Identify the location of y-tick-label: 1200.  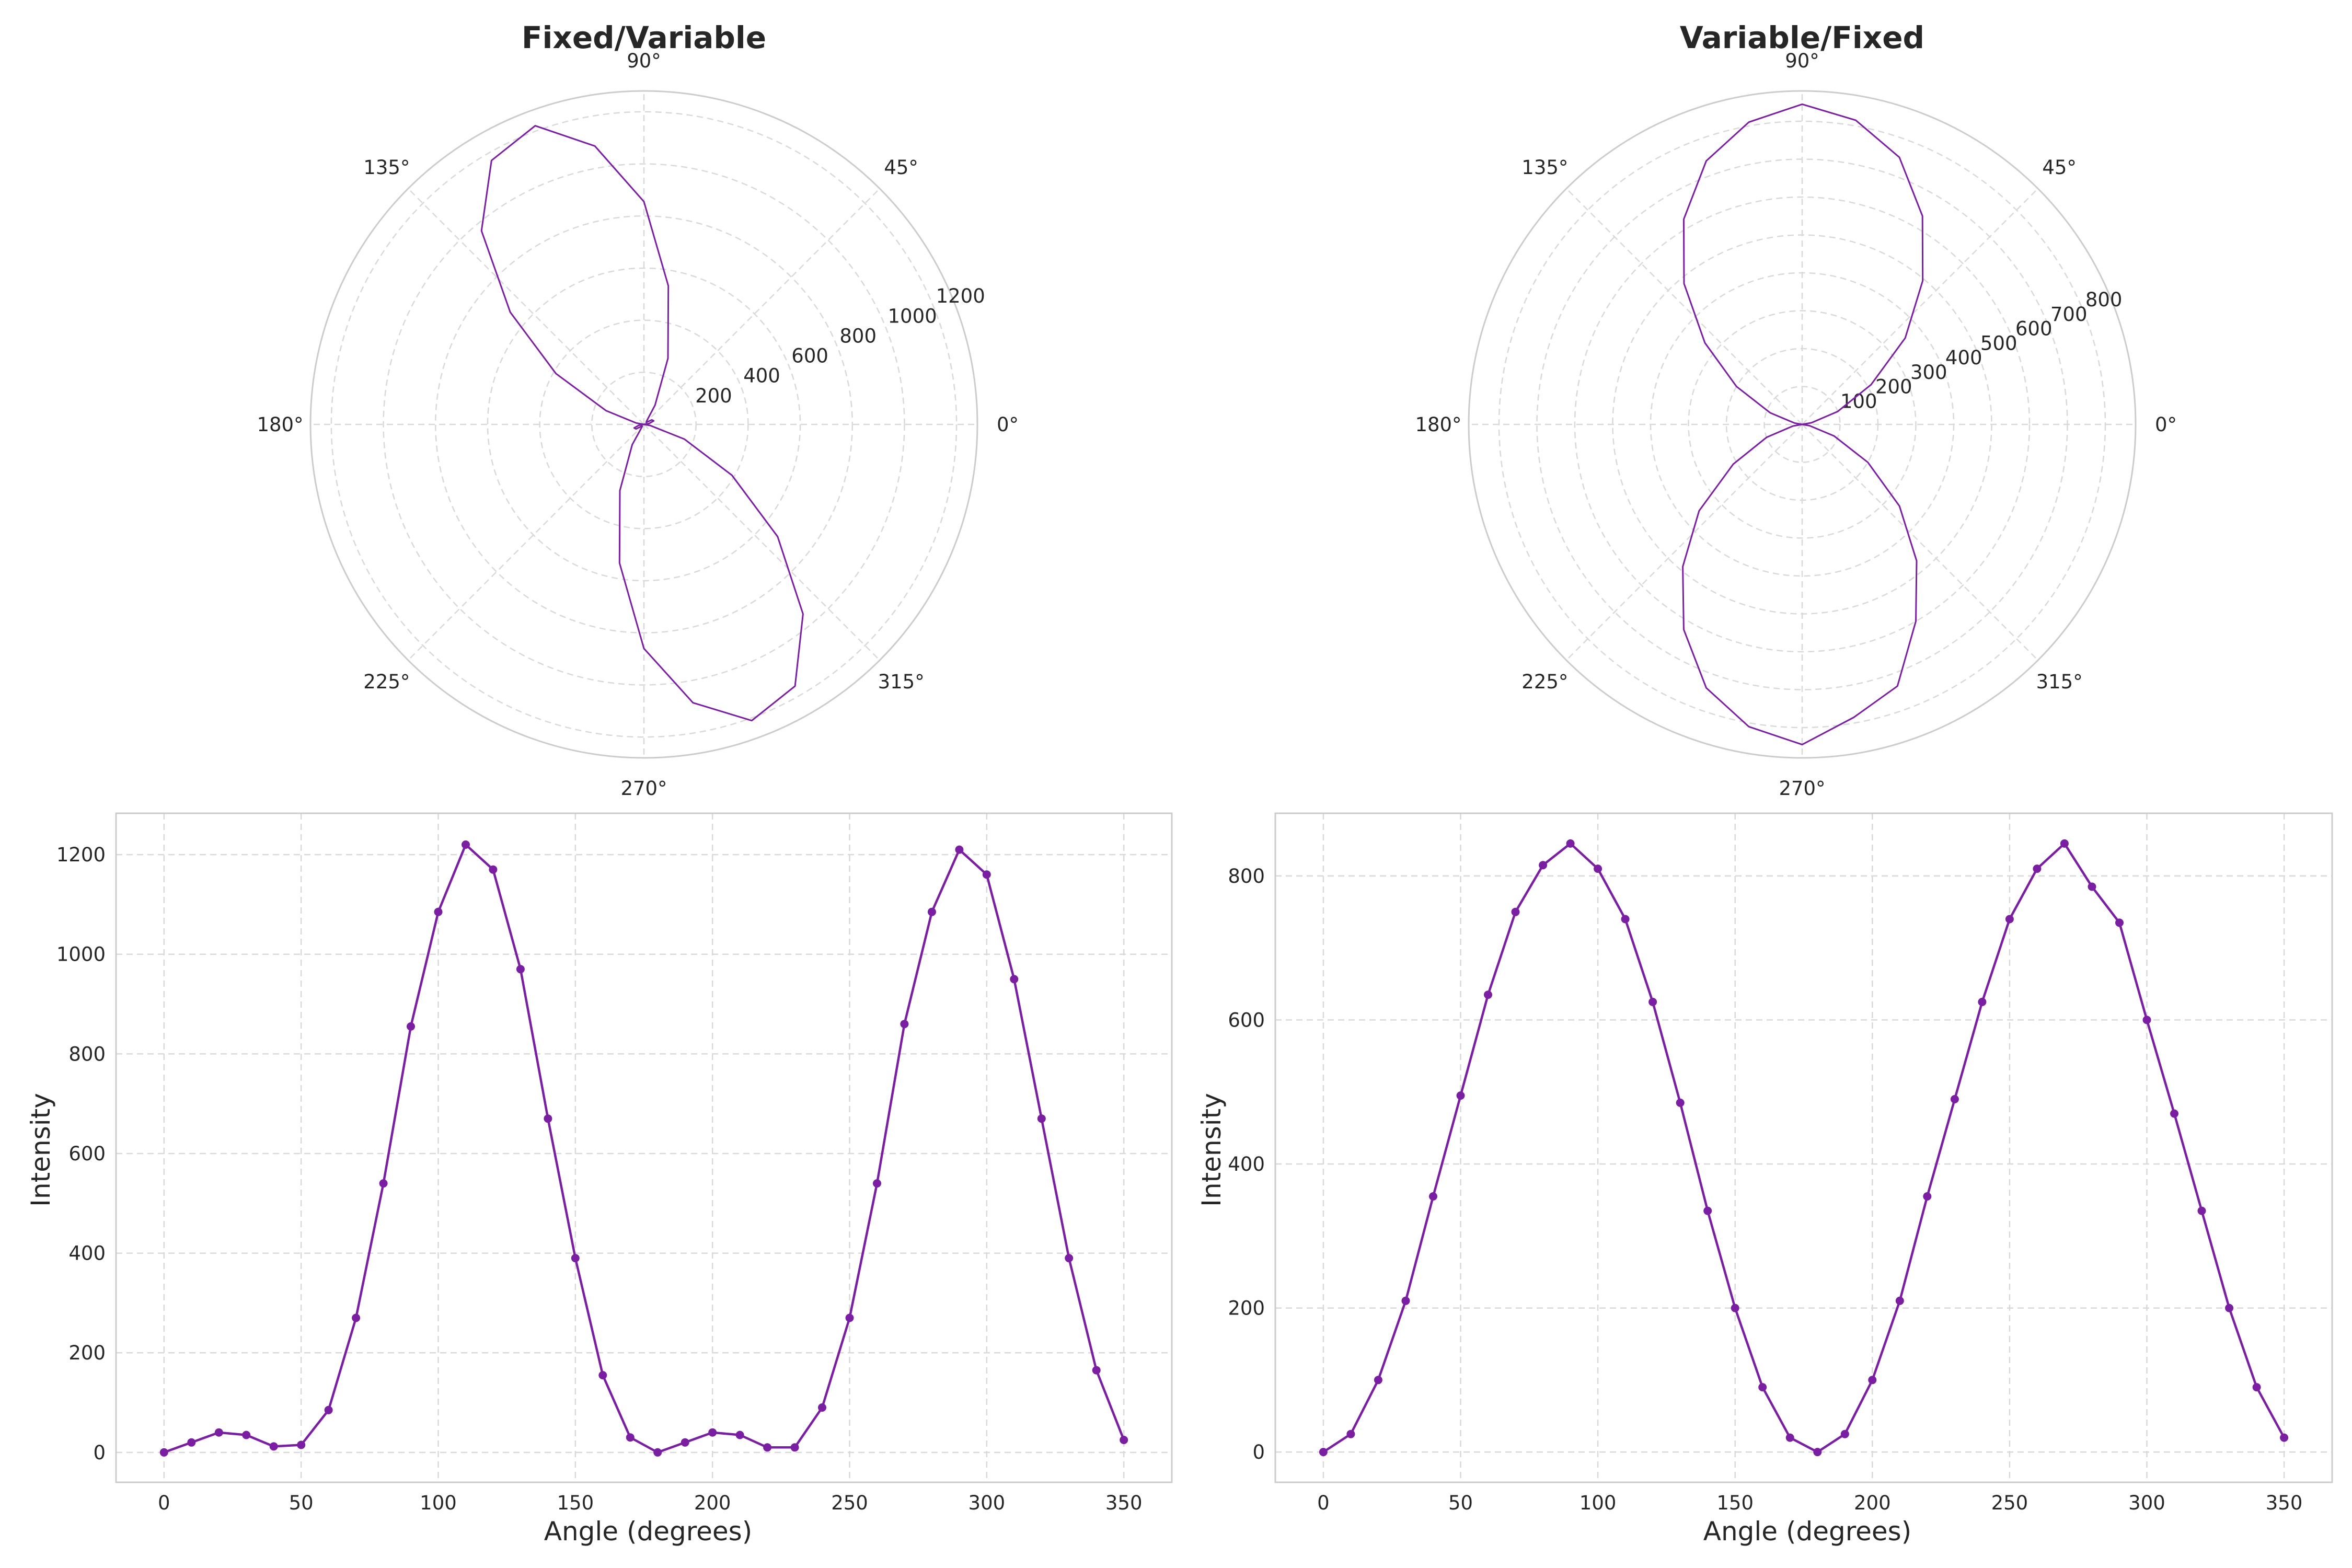
(81, 855).